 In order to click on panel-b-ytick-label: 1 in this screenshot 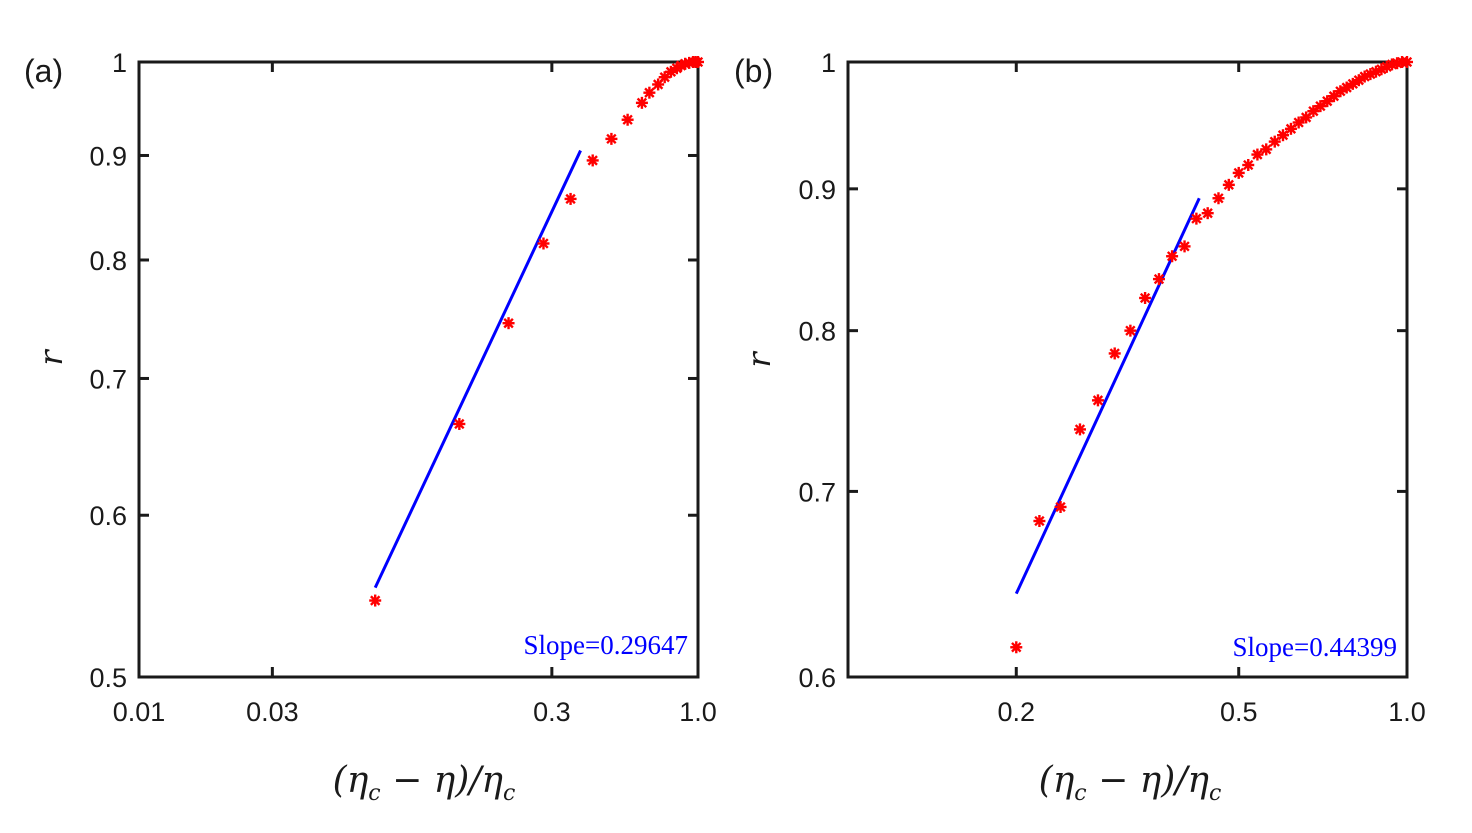, I will do `click(828, 63)`.